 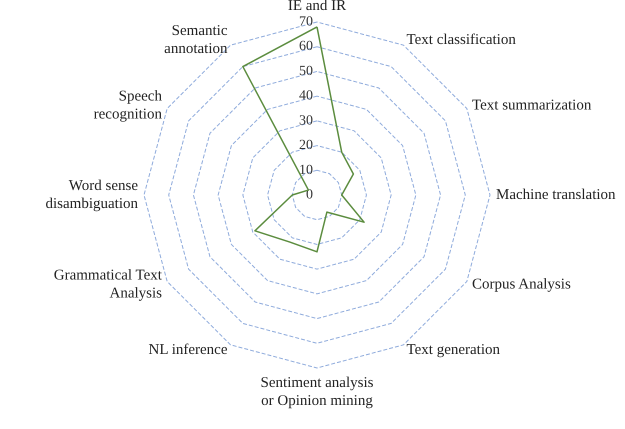 What do you see at coordinates (188, 350) in the screenshot?
I see `spoke-label: NL inference` at bounding box center [188, 350].